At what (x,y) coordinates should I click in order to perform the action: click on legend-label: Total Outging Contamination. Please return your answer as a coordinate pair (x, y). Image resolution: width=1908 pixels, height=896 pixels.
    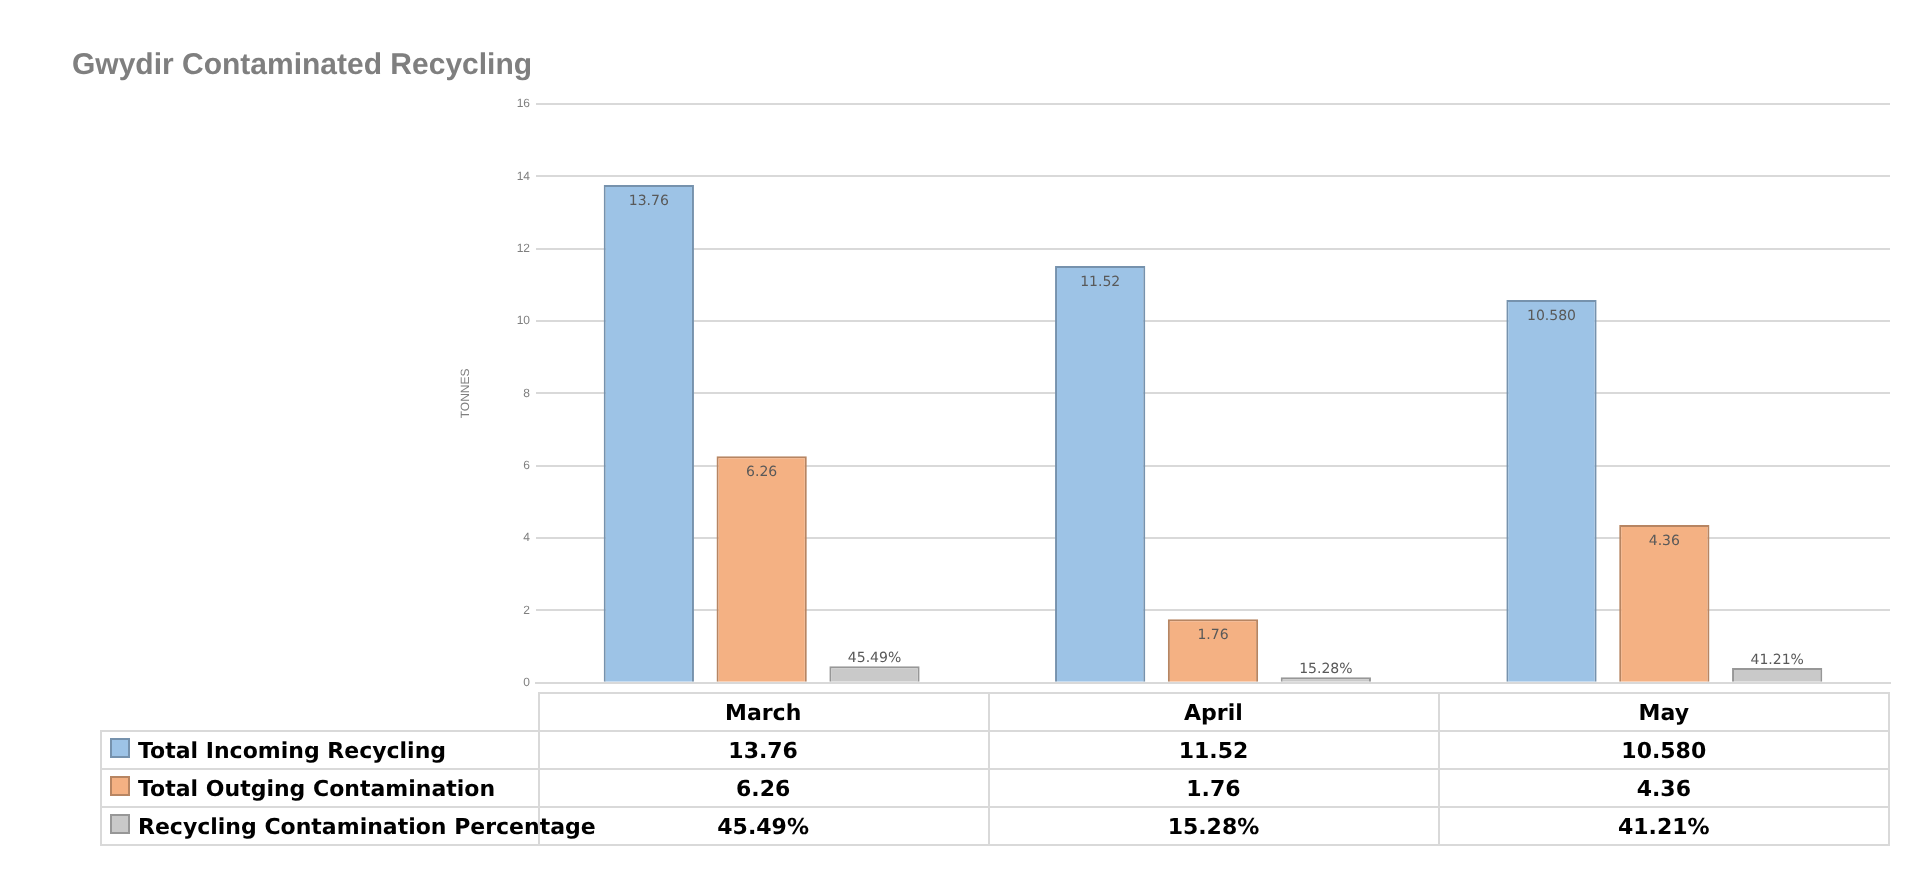
    Looking at the image, I should click on (319, 788).